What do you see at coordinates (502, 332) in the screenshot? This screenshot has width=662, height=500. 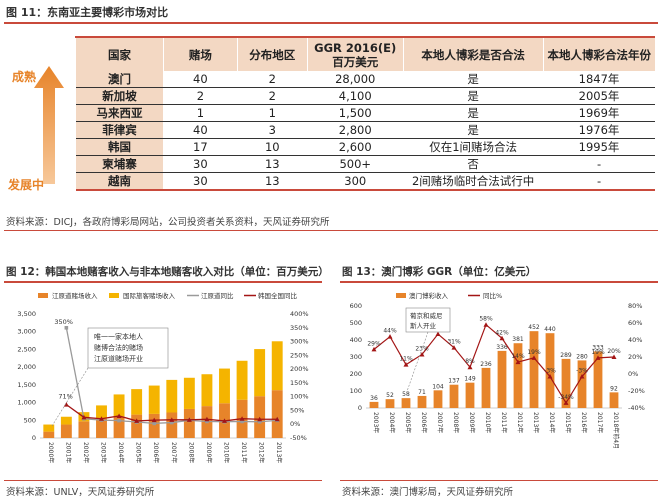 I see `line-label: 42%` at bounding box center [502, 332].